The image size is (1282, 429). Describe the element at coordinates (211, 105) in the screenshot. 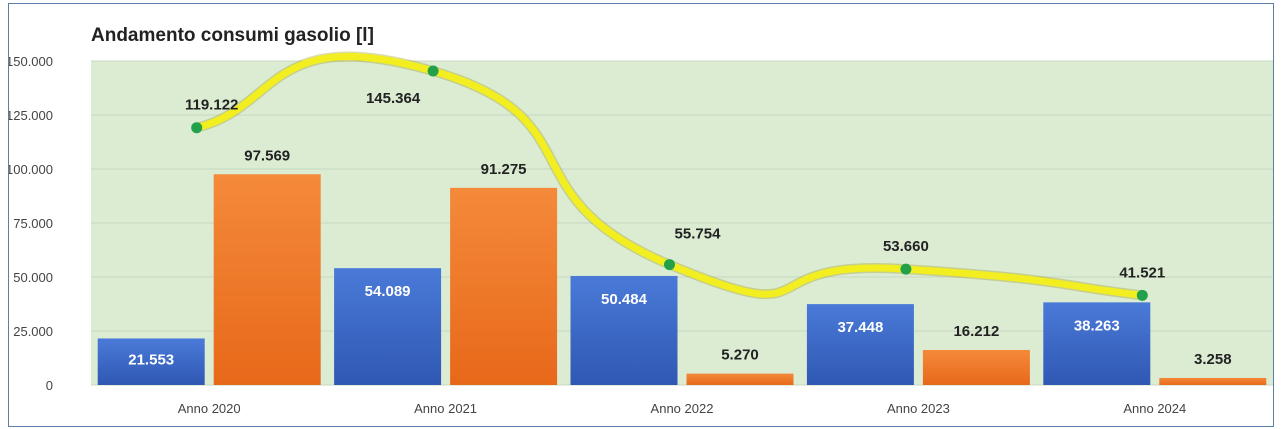

I see `line-label: 119.122` at that location.